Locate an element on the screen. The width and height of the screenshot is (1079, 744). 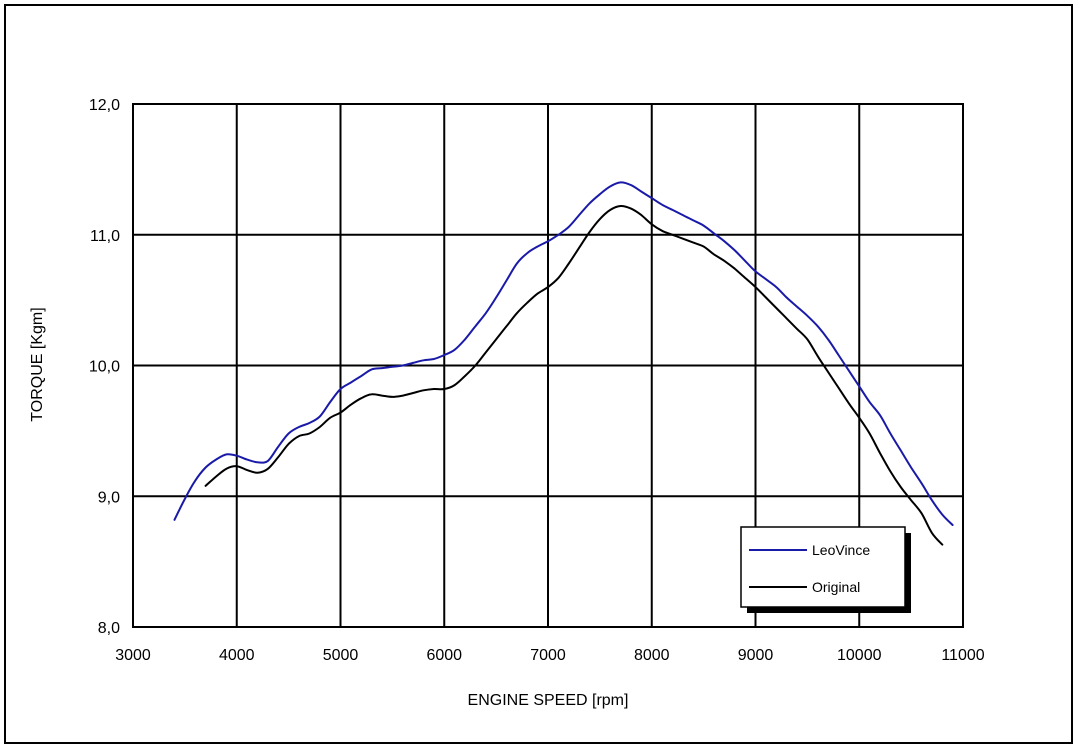
legend-box is located at coordinates (823, 567).